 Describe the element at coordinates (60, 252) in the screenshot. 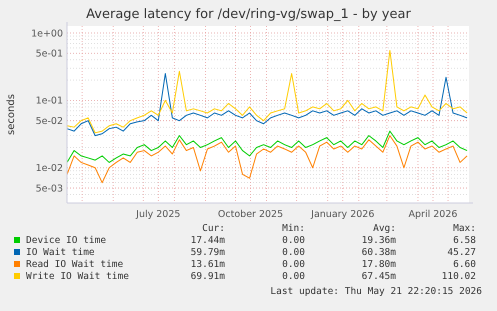

I see `legend-label: IO Wait time` at that location.